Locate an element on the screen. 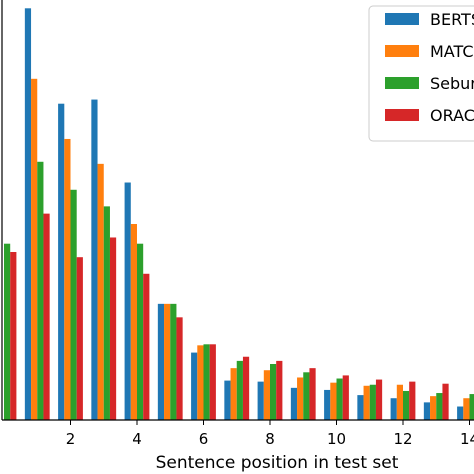 This screenshot has height=474, width=474. legend-label-matc: MATC is located at coordinates (452, 51).